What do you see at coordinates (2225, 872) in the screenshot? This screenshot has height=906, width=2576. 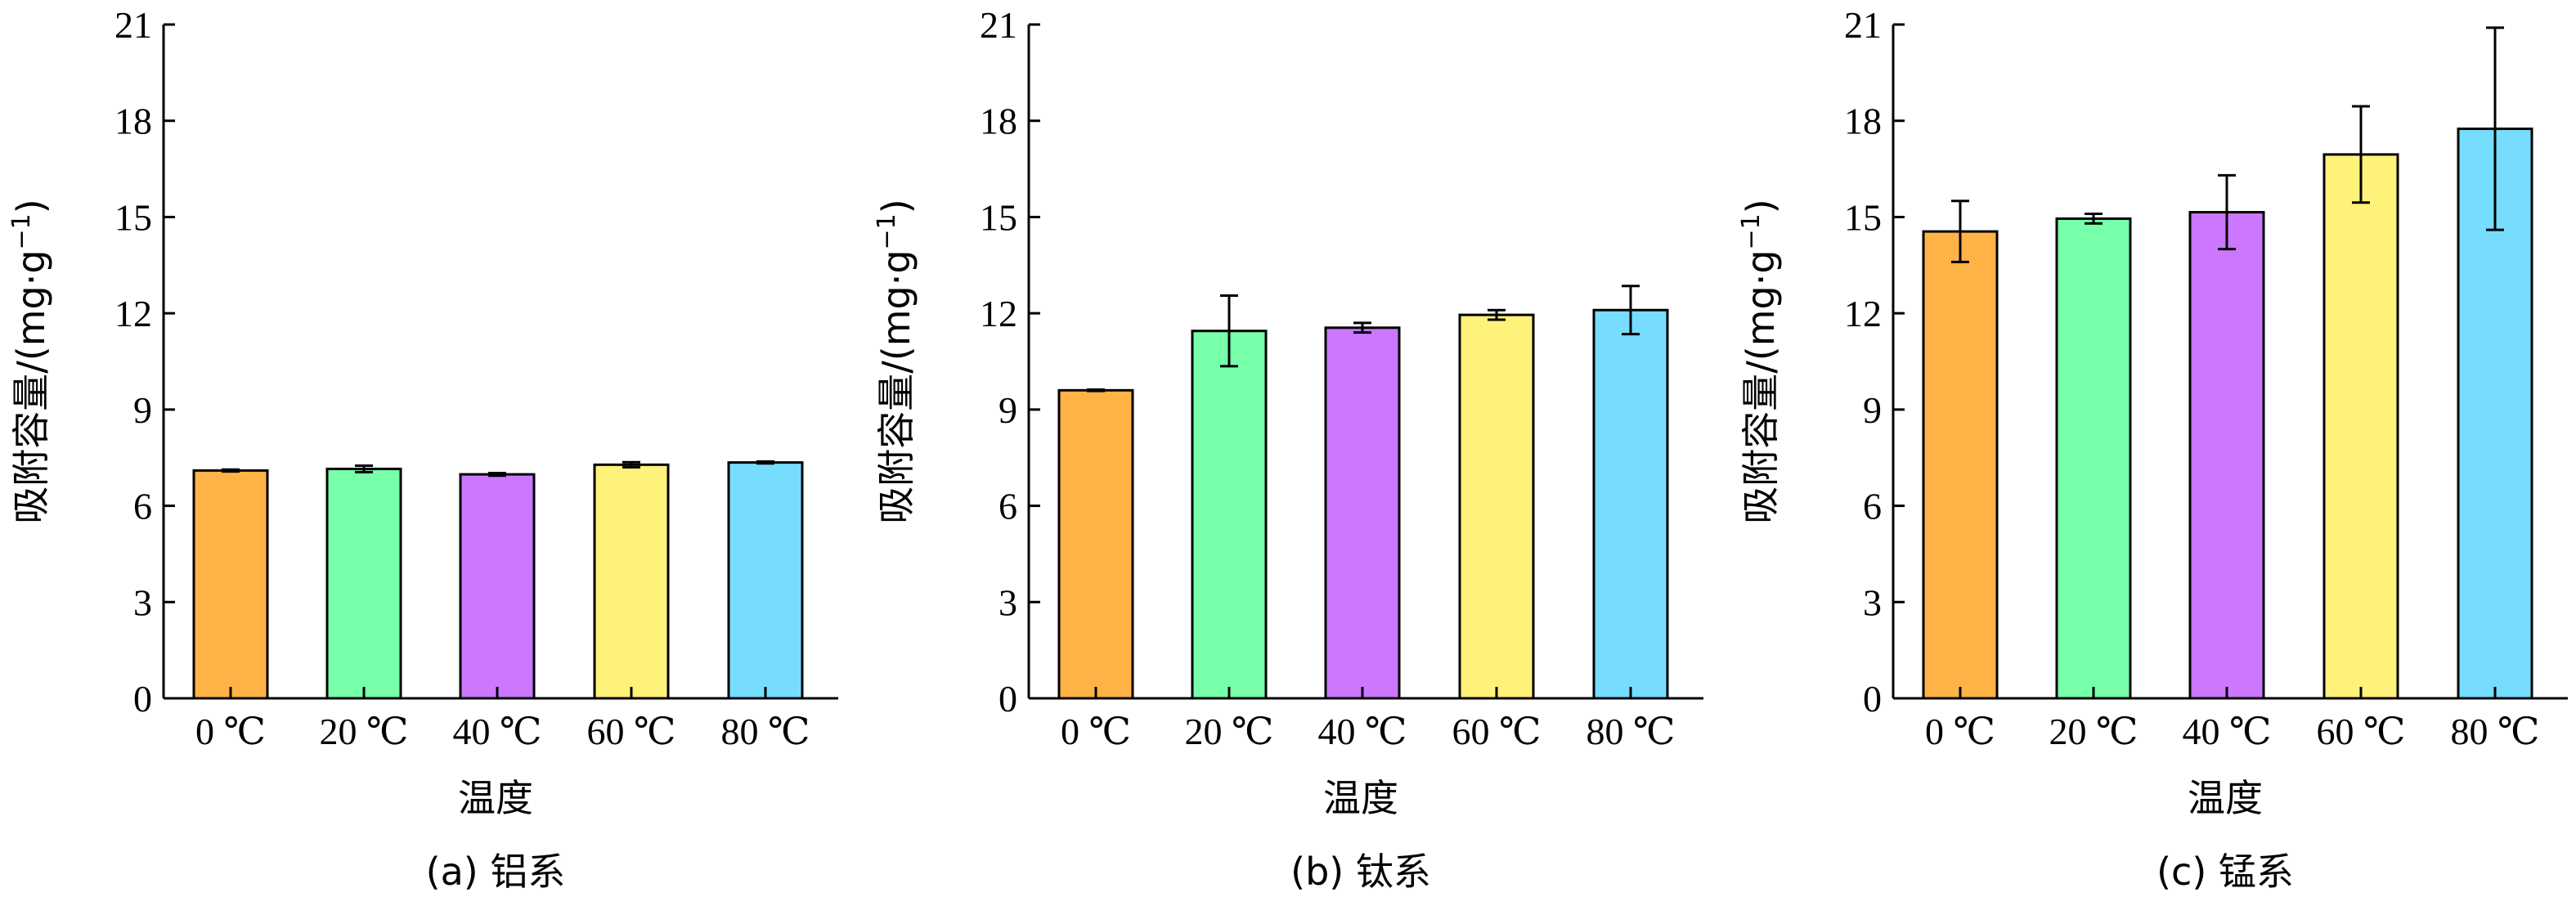 I see `chart-caption: (c) 锰系` at bounding box center [2225, 872].